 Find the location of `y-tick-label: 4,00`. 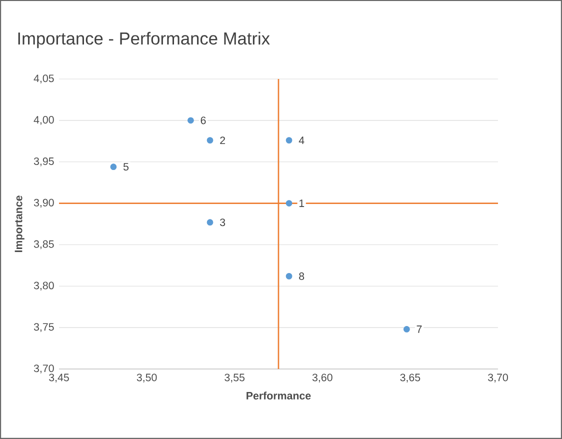

y-tick-label: 4,00 is located at coordinates (44, 120).